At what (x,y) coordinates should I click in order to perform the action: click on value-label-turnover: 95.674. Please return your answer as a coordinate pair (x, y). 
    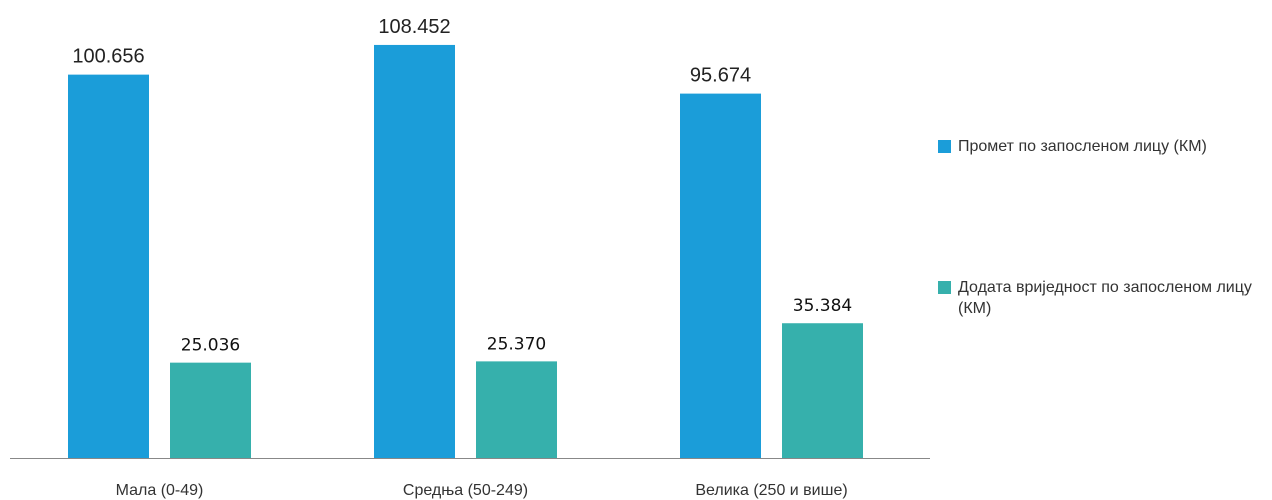
    Looking at the image, I should click on (720, 76).